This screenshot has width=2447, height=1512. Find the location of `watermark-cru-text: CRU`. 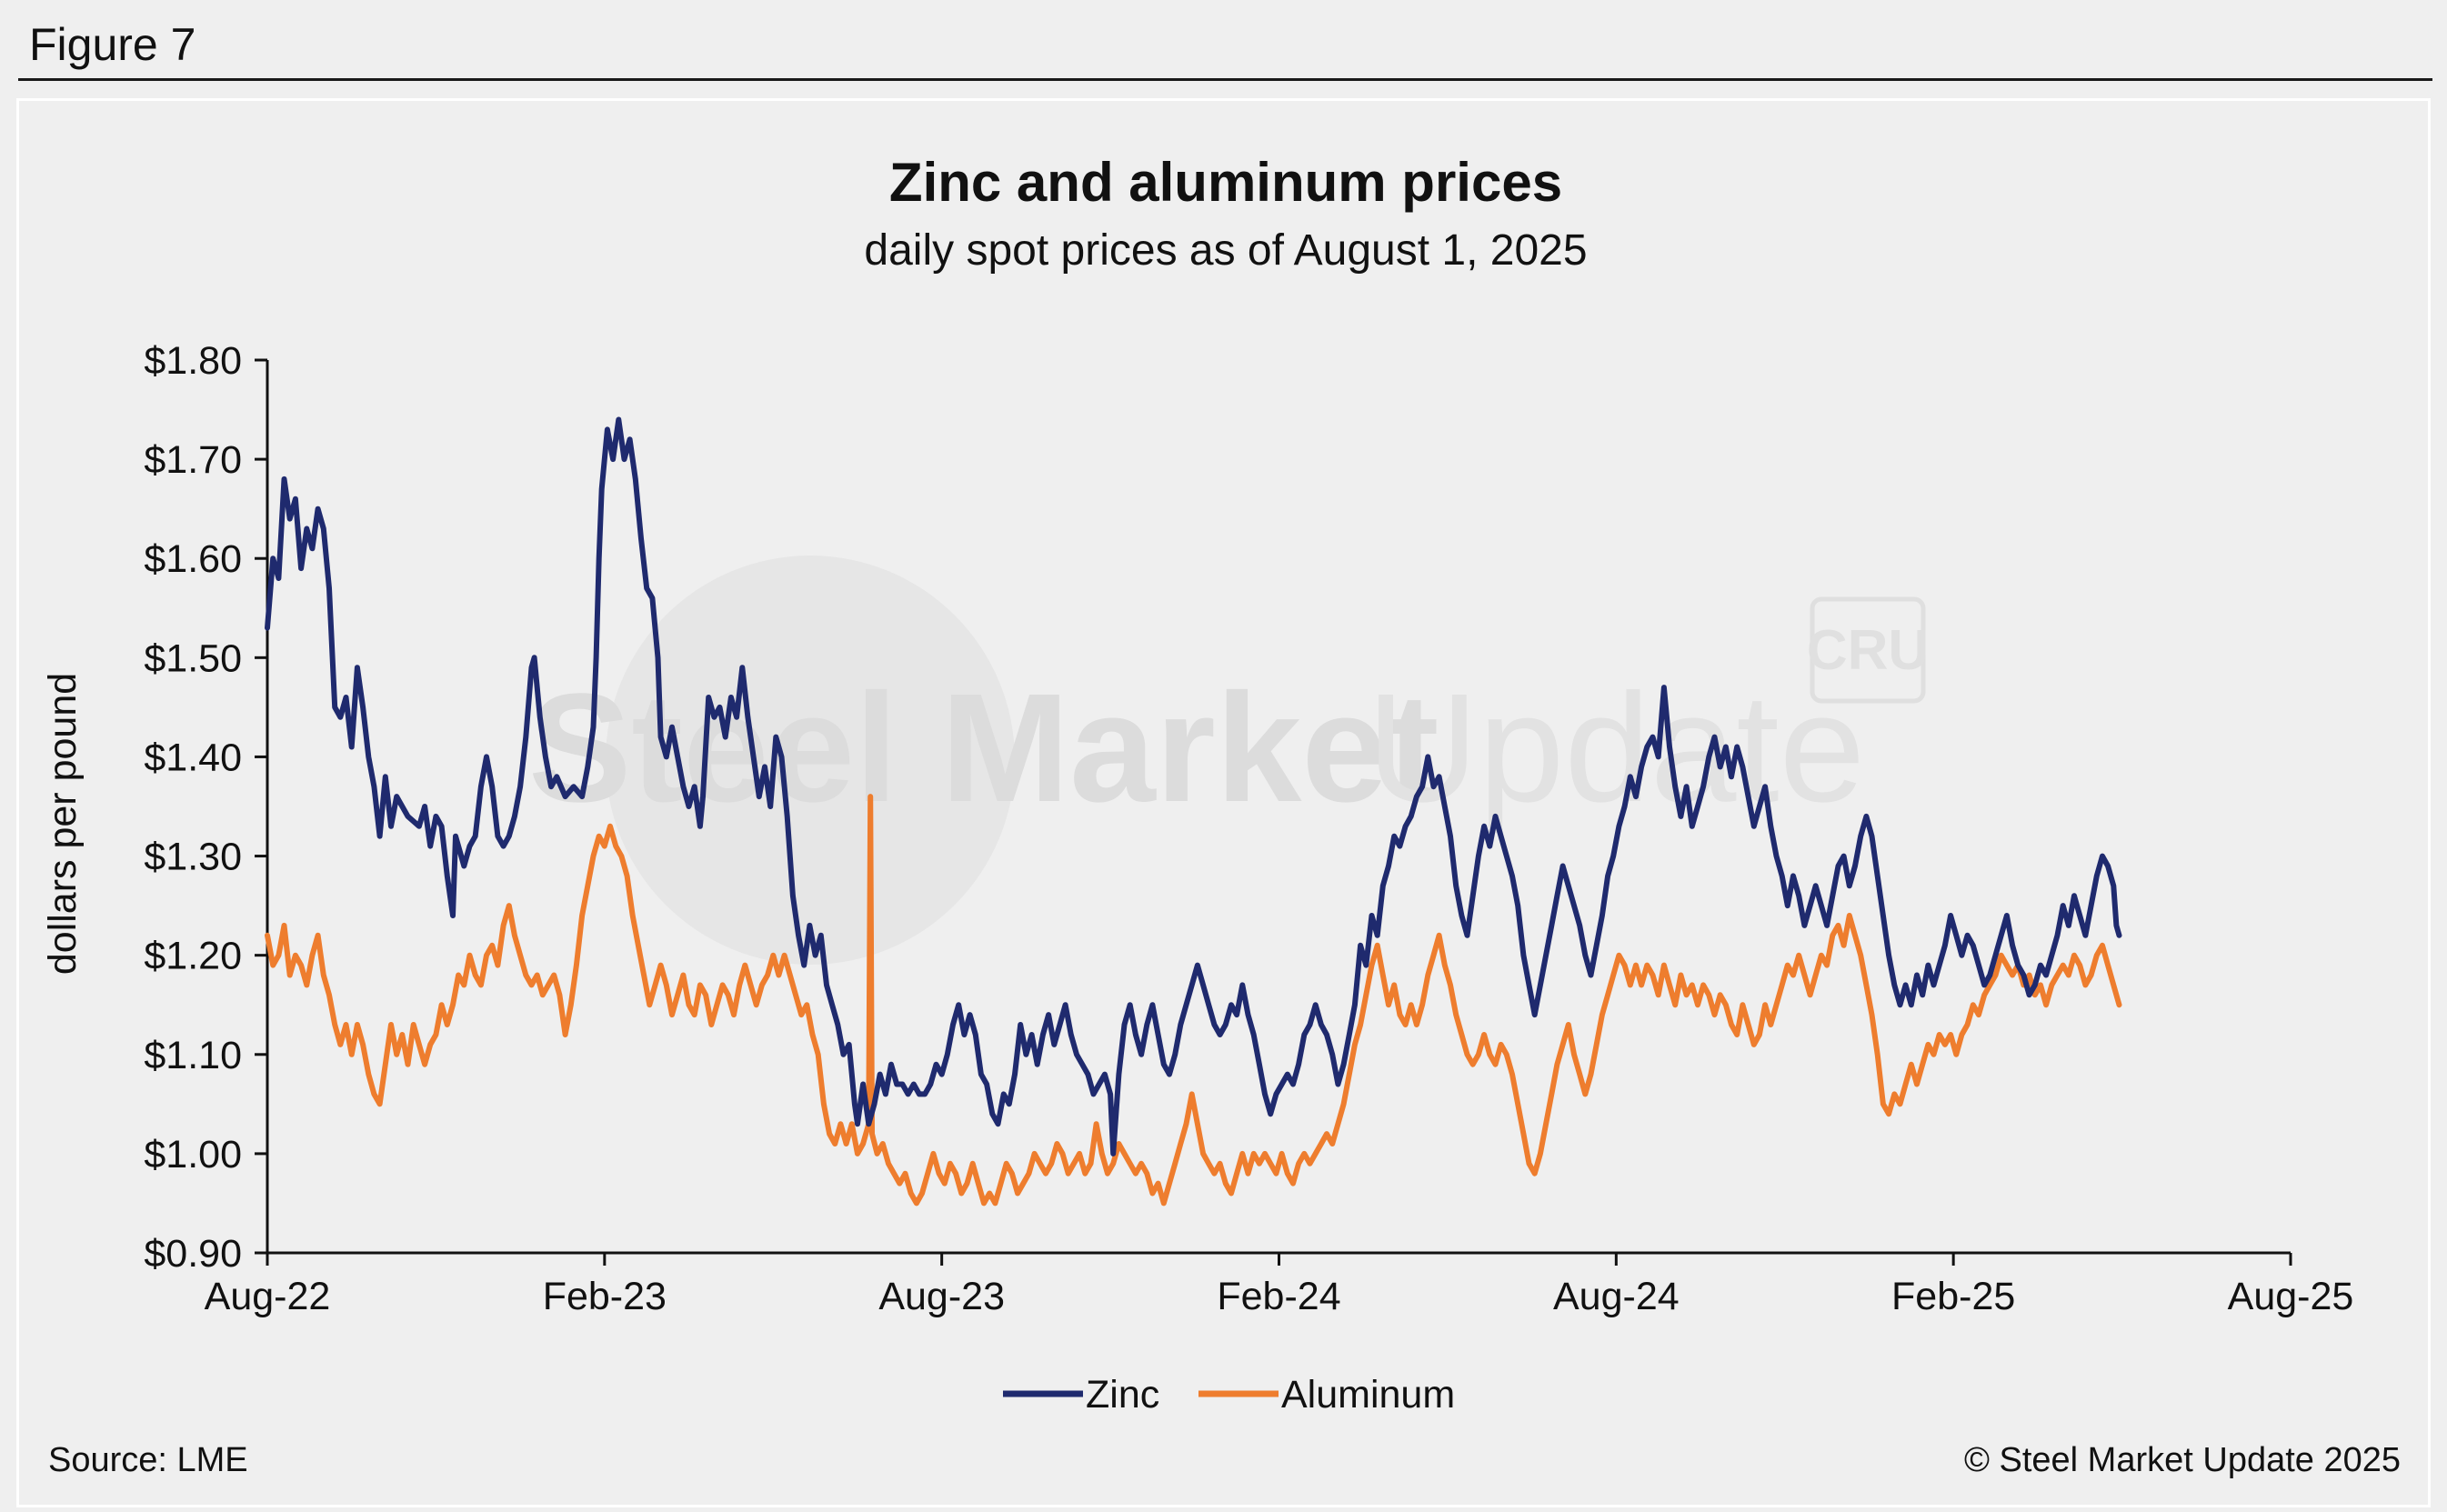

watermark-cru-text: CRU is located at coordinates (1868, 650).